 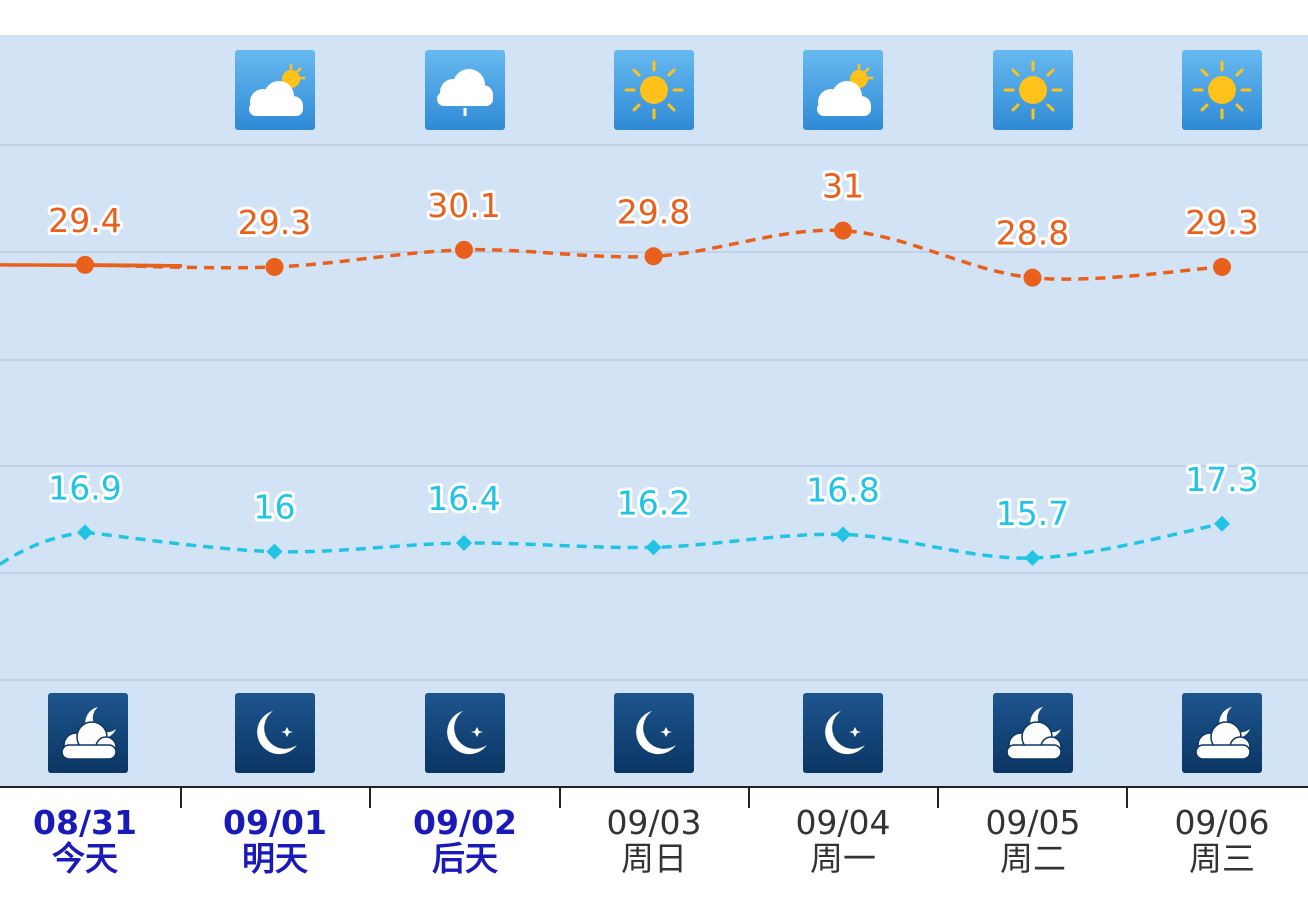 I want to click on date: 09/02, so click(x=465, y=822).